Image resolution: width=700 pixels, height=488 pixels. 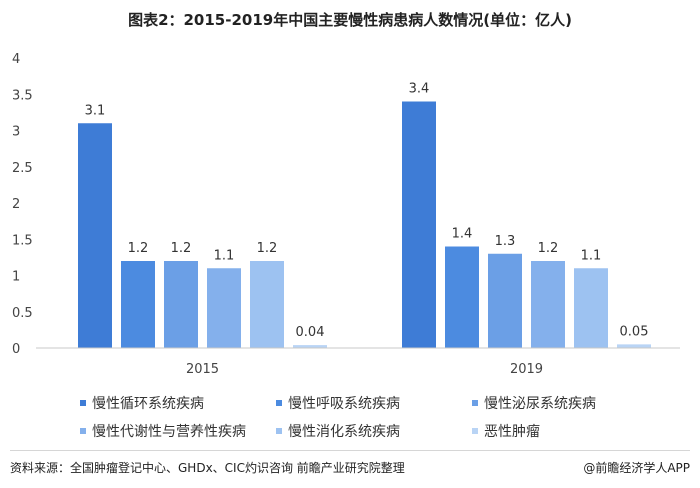 I want to click on x-axis: 2015 2019, so click(x=364, y=369).